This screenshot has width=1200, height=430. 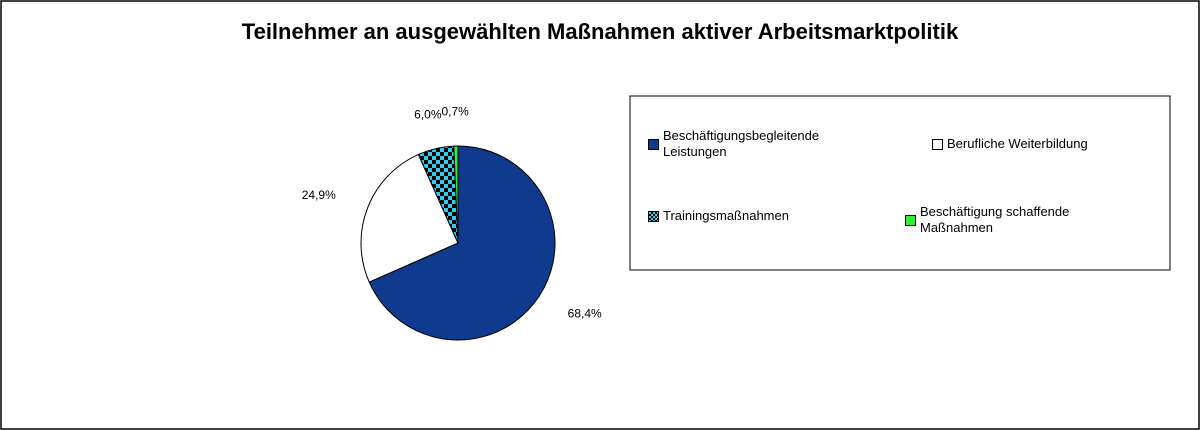 What do you see at coordinates (726, 215) in the screenshot?
I see `legend-label: Trainingsmaßnahmen` at bounding box center [726, 215].